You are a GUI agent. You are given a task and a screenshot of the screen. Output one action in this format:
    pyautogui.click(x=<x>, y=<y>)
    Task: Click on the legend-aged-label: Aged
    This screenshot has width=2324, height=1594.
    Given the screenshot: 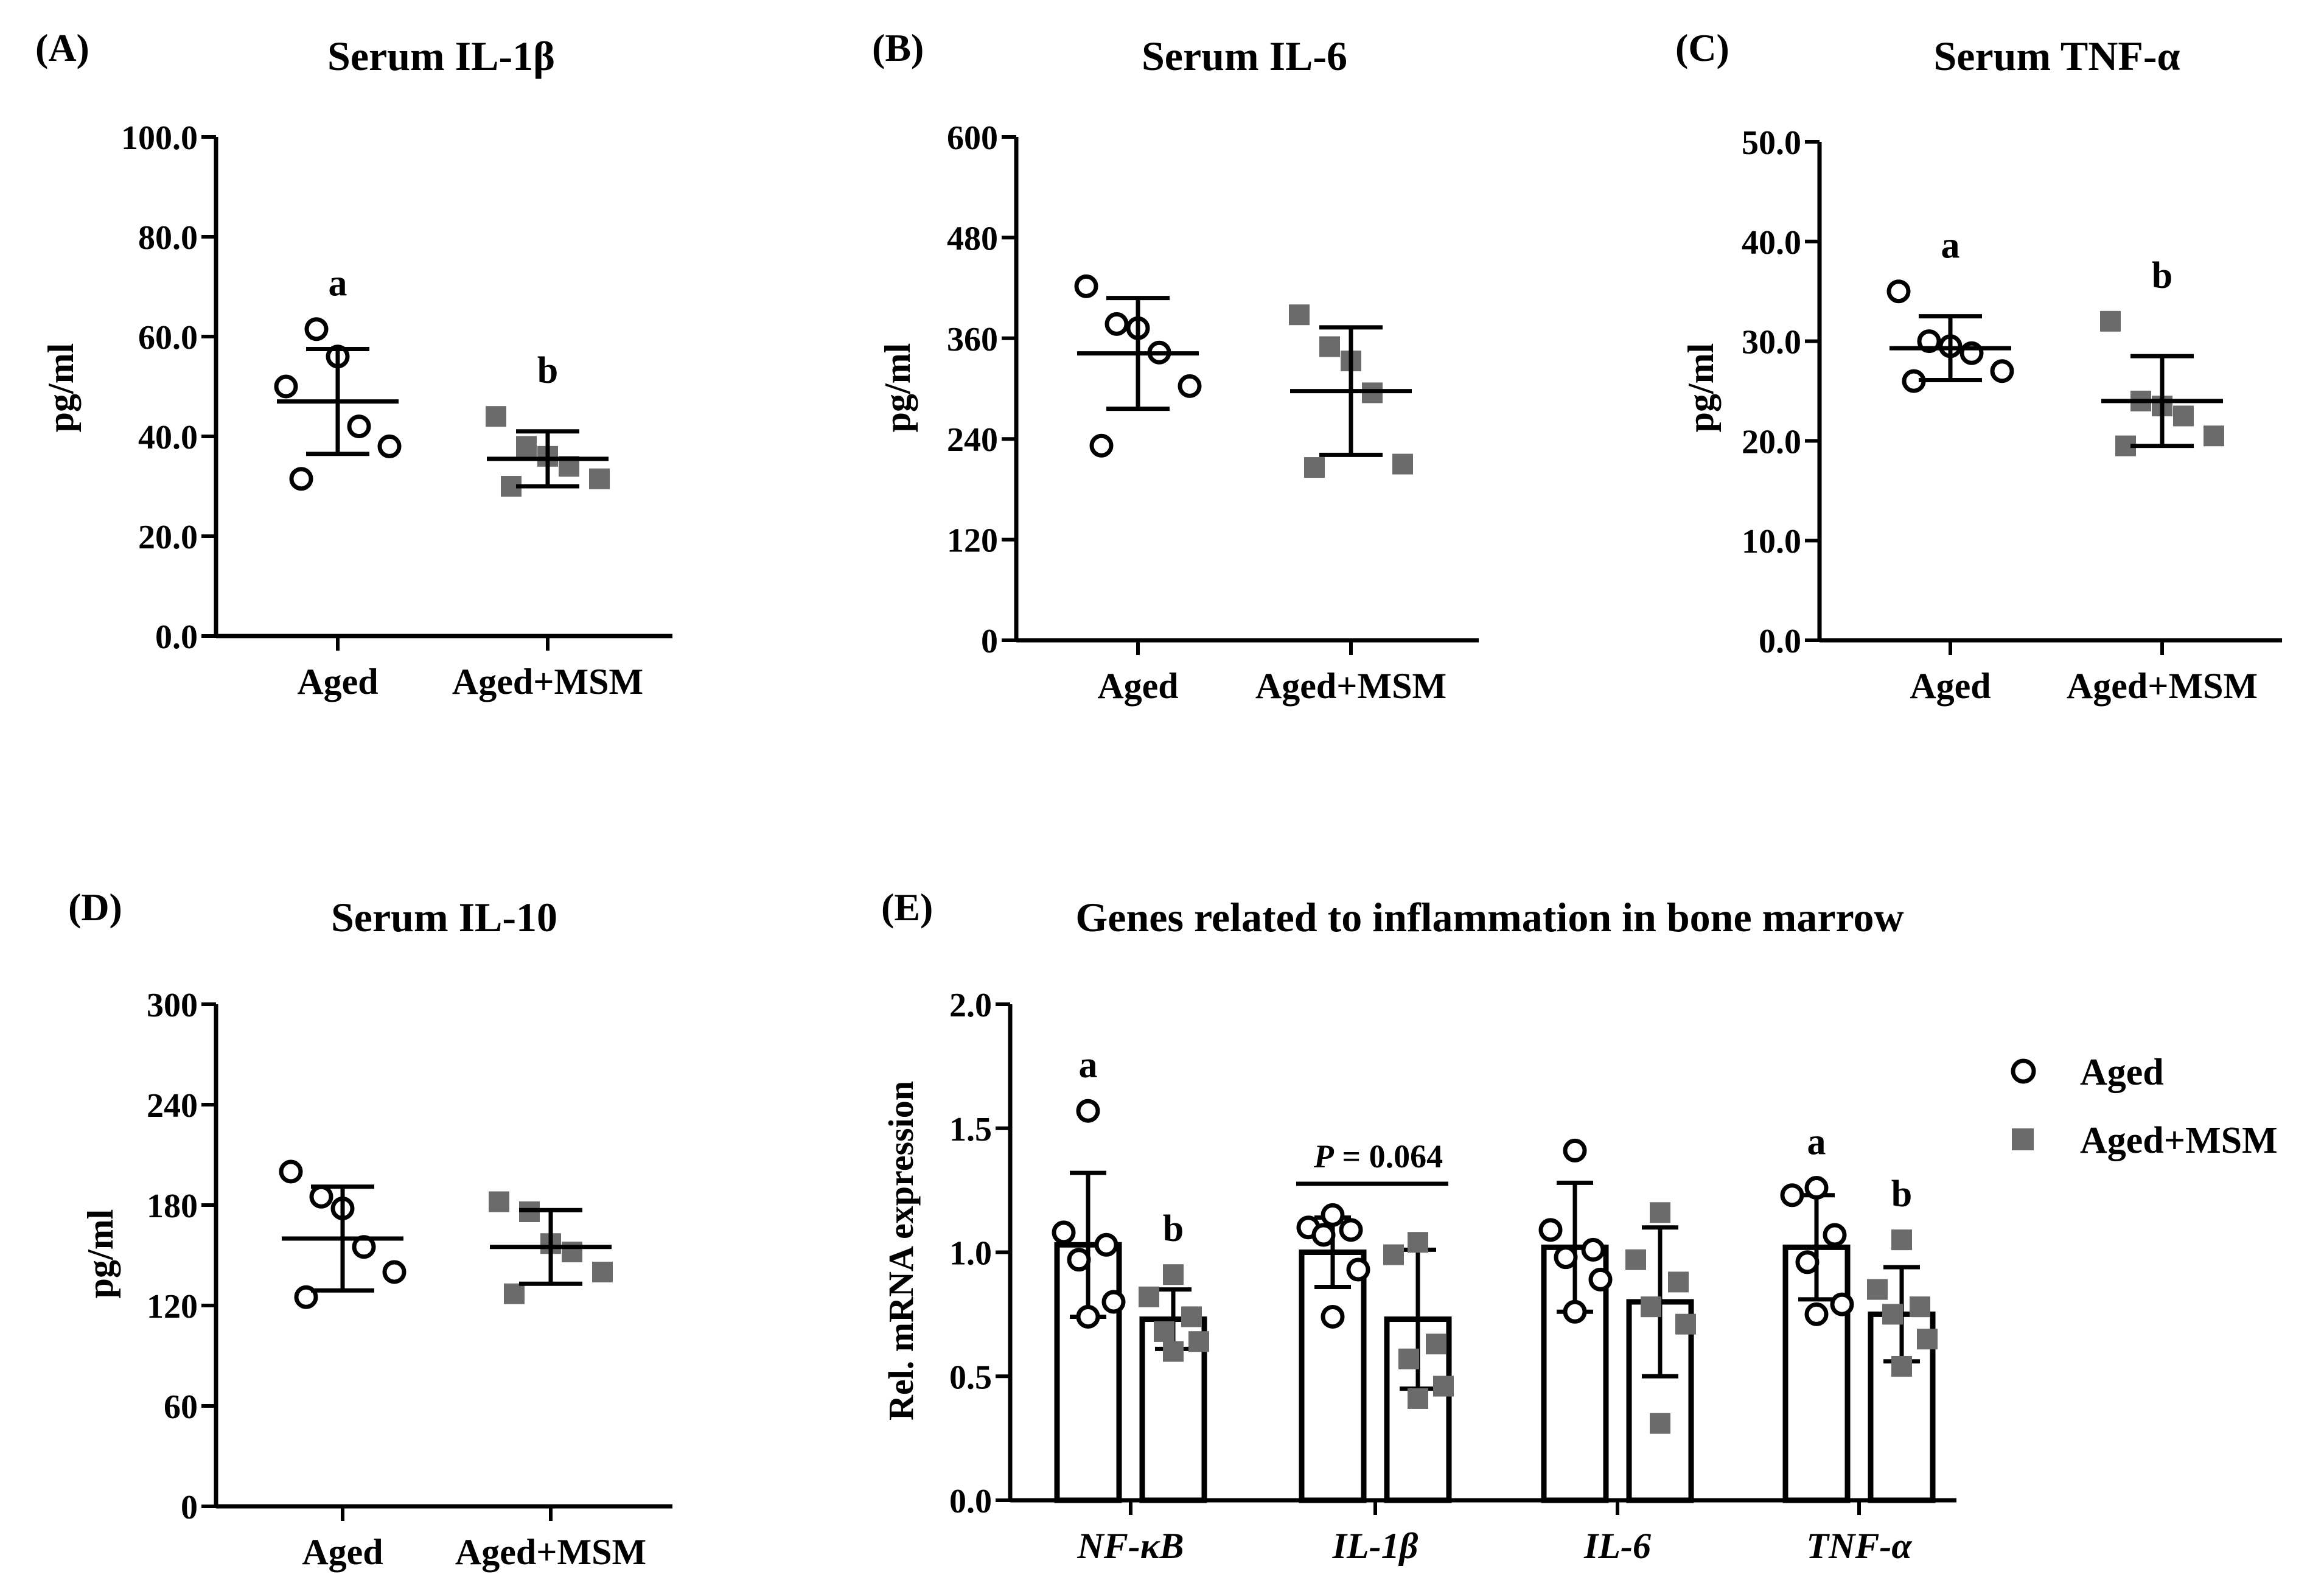 What is the action you would take?
    pyautogui.click(x=2122, y=1072)
    